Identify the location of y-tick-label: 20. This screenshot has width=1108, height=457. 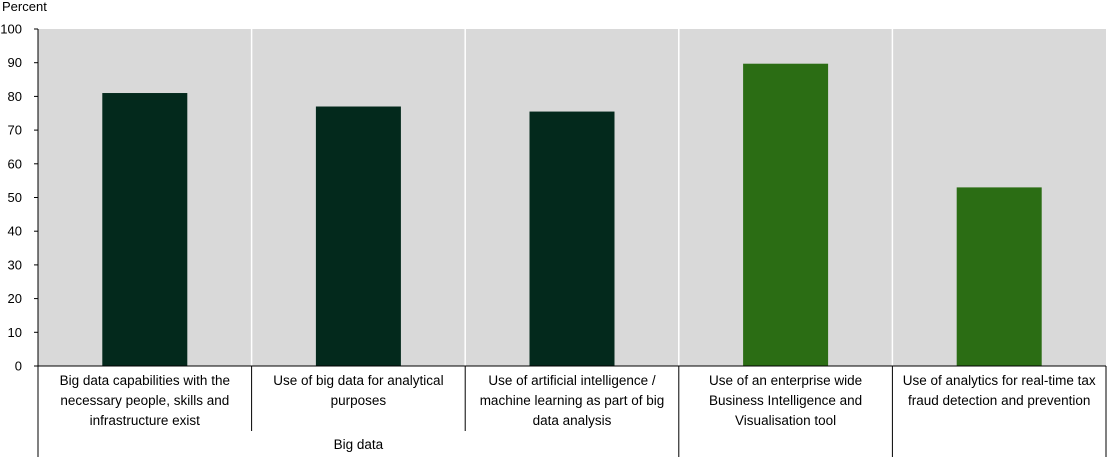
(15, 298).